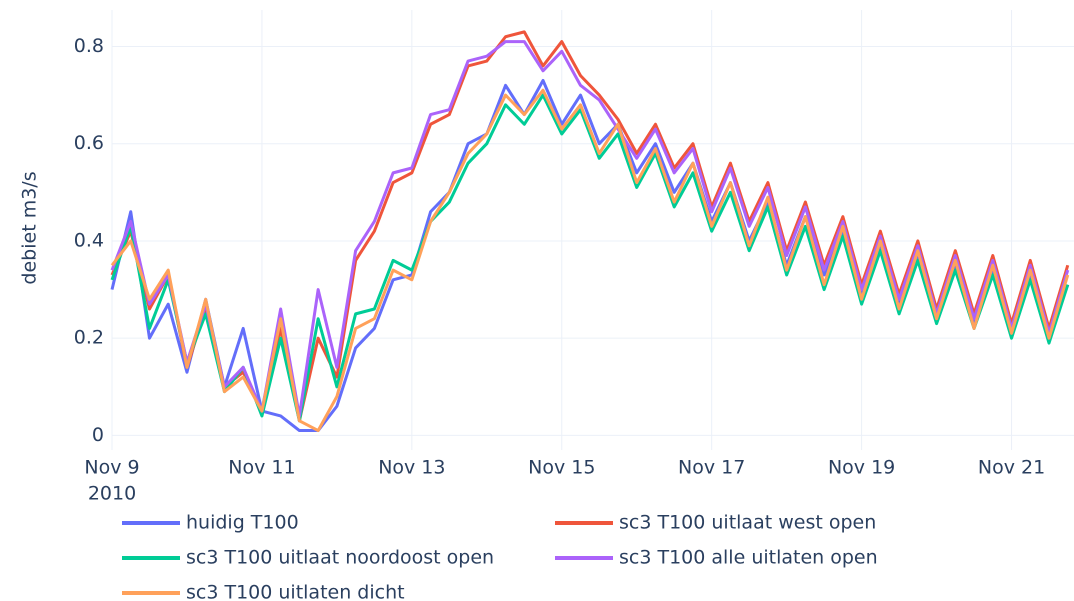 This screenshot has height=601, width=1074. Describe the element at coordinates (747, 523) in the screenshot. I see `legend-label: sc3 T100 uitlaat west open` at that location.